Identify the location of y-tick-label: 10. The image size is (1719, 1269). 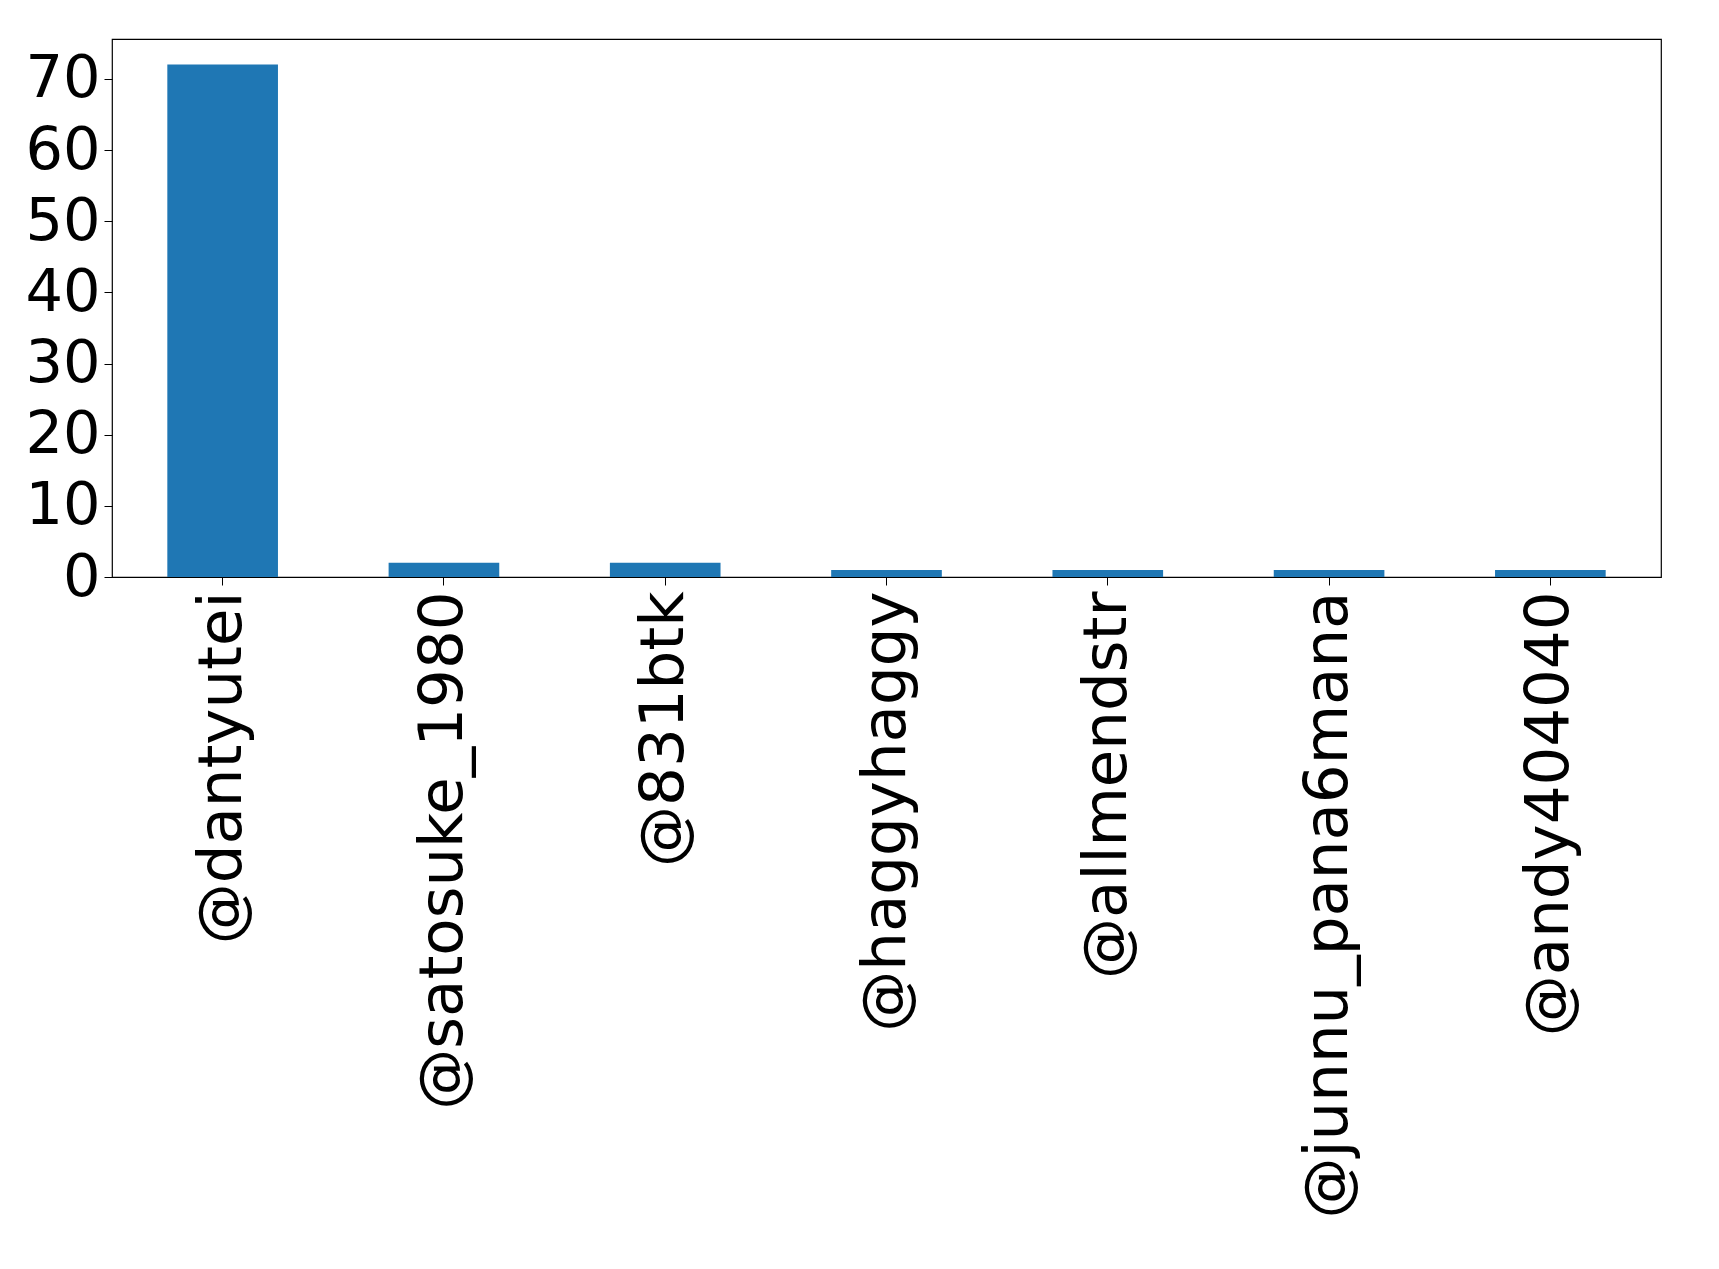
(63, 504).